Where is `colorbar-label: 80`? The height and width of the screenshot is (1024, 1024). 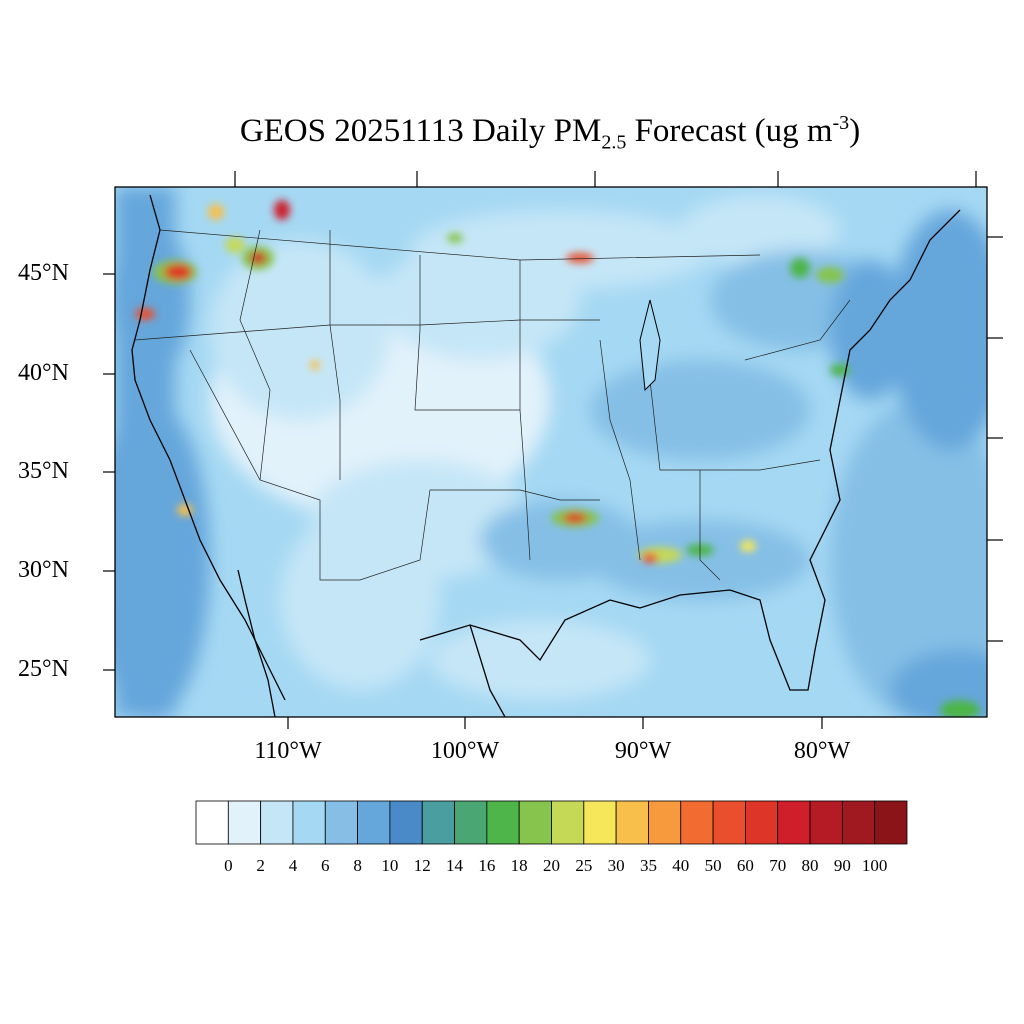
colorbar-label: 80 is located at coordinates (810, 865).